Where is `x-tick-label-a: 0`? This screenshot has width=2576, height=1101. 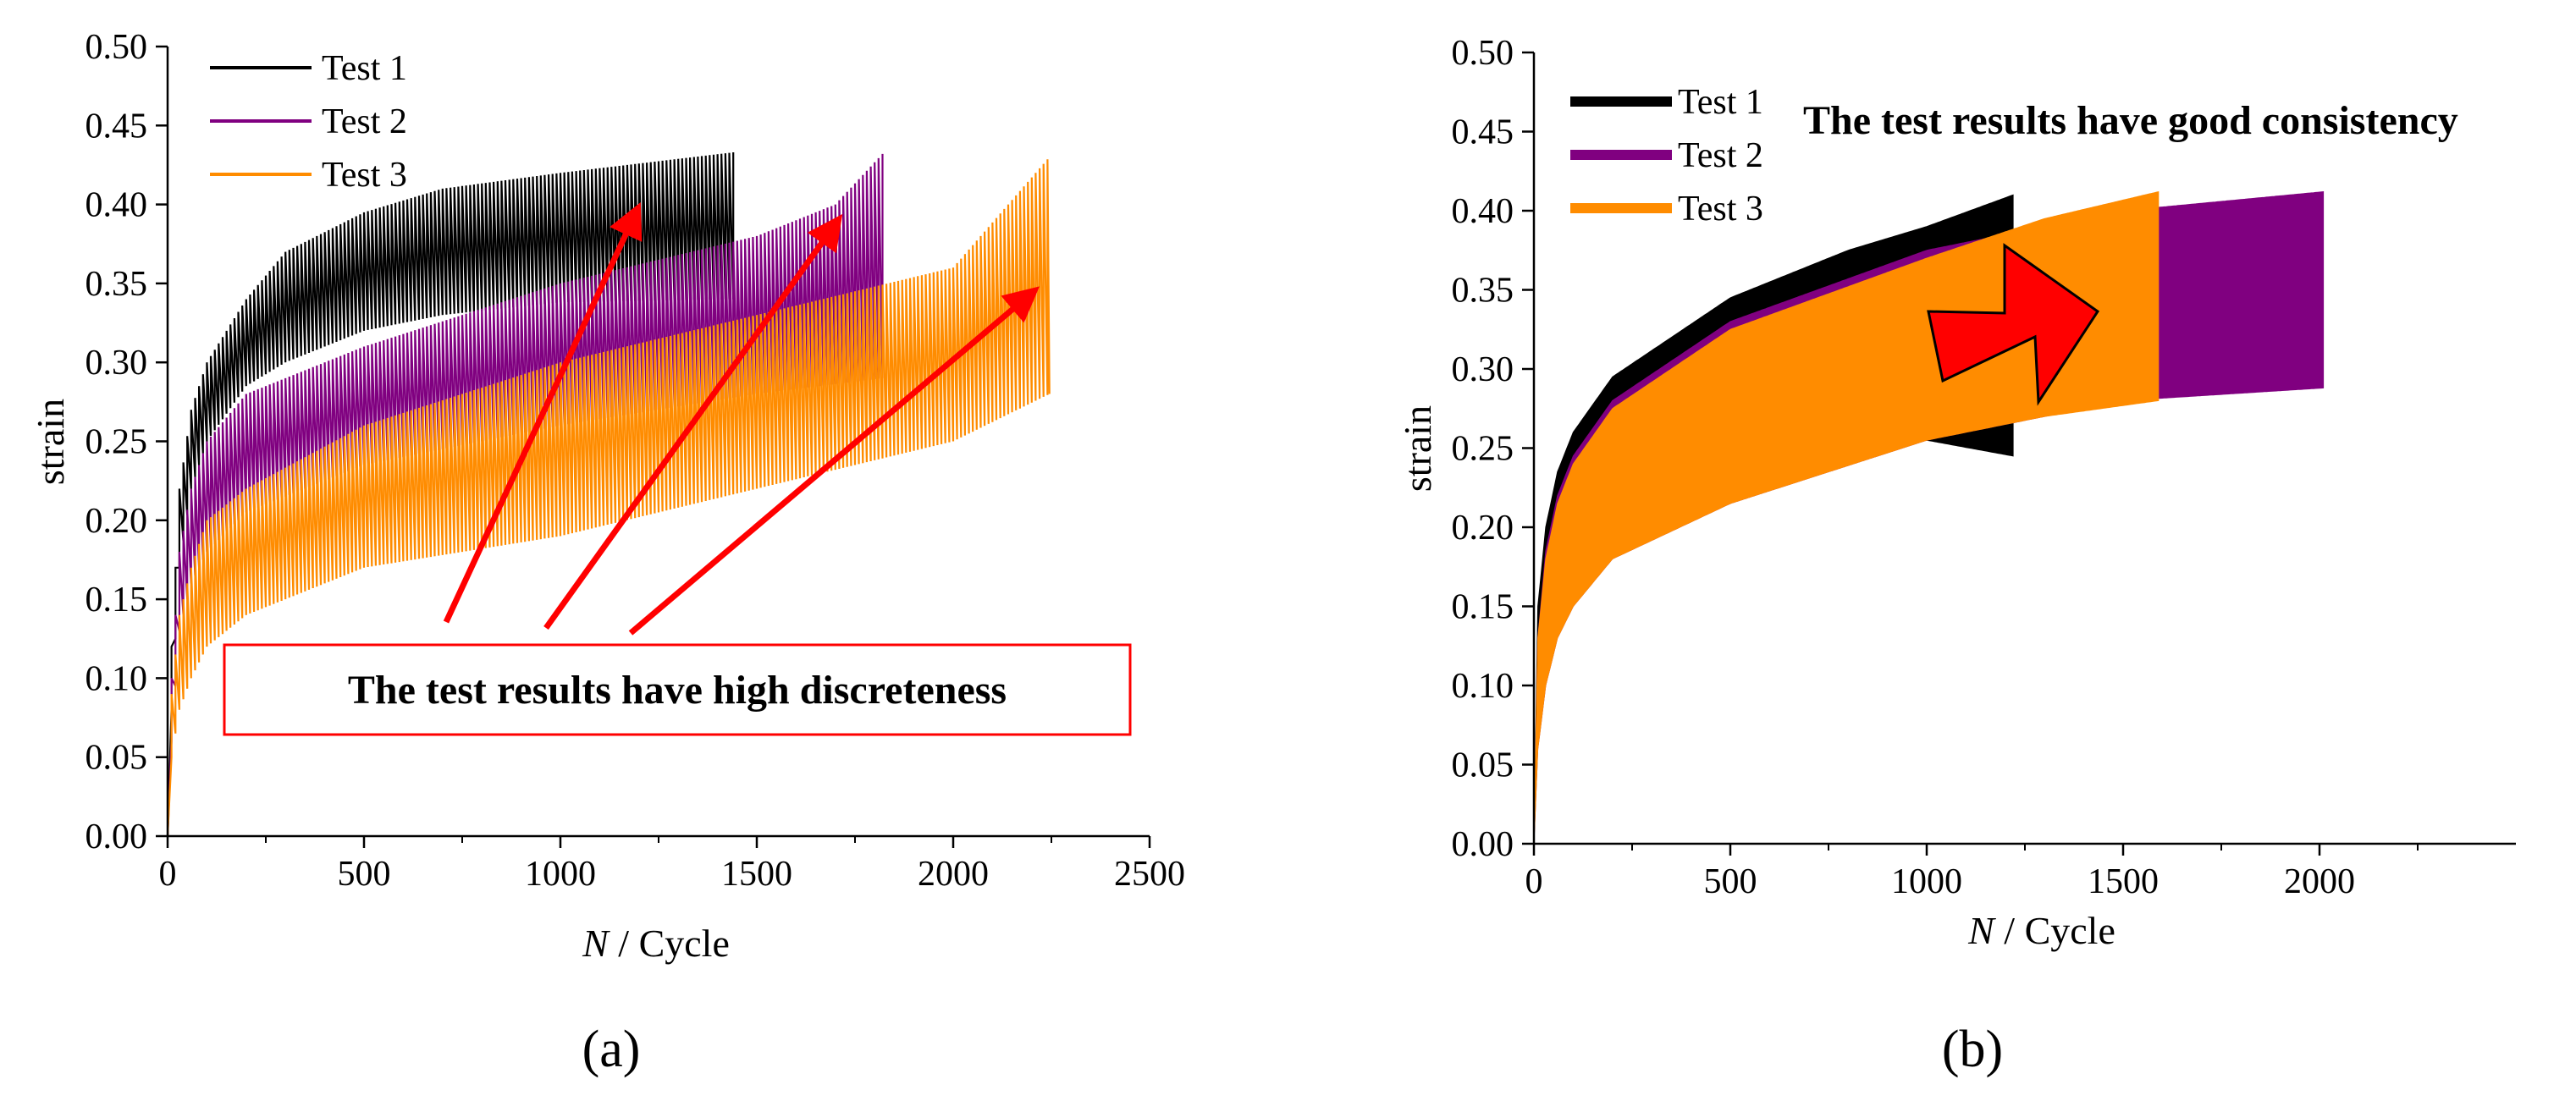
x-tick-label-a: 0 is located at coordinates (168, 874).